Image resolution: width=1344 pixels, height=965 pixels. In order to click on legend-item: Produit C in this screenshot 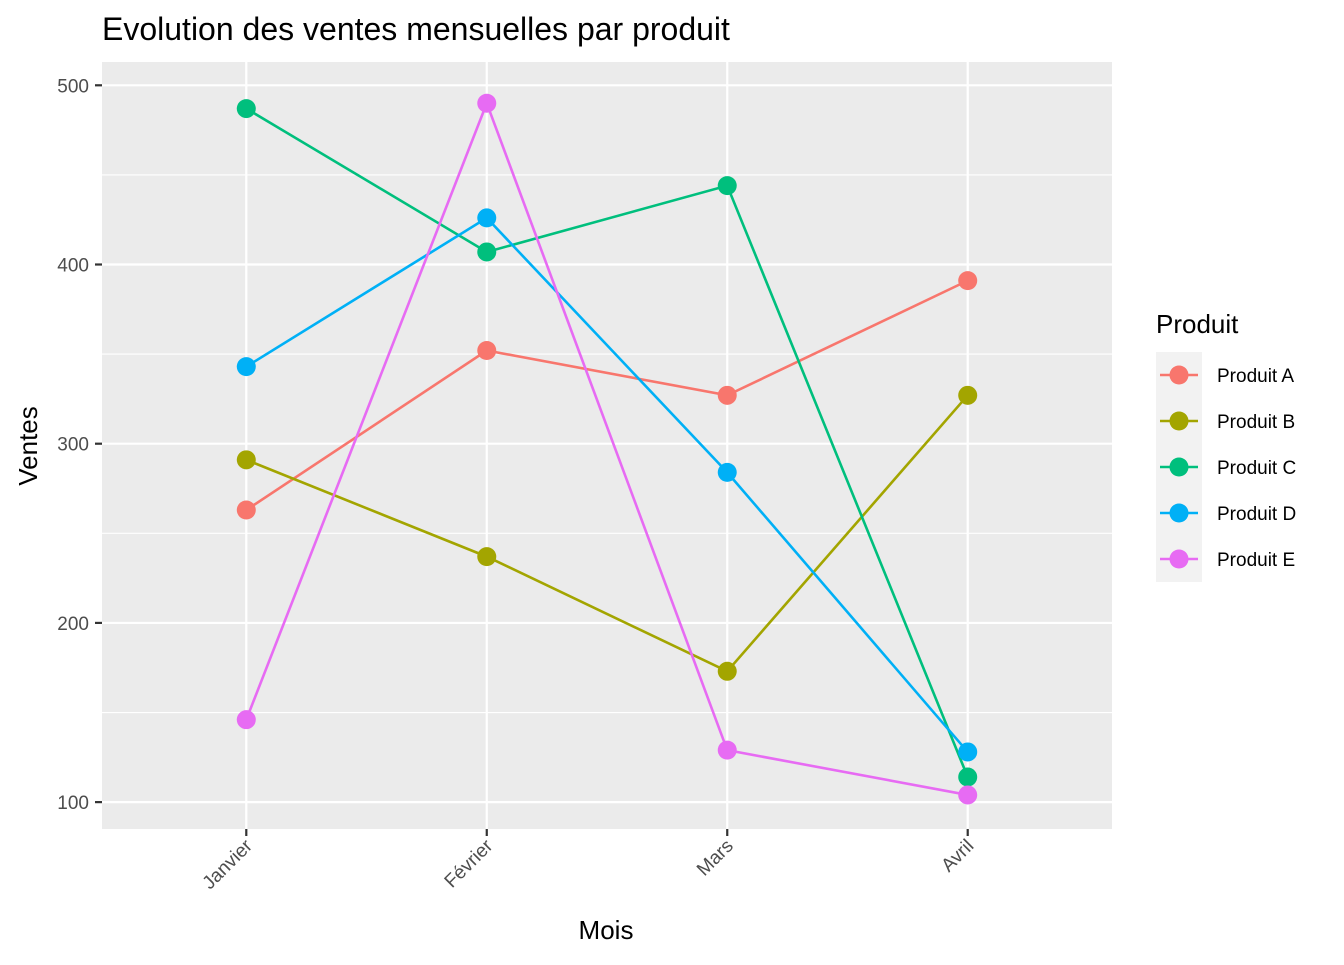, I will do `click(1226, 467)`.